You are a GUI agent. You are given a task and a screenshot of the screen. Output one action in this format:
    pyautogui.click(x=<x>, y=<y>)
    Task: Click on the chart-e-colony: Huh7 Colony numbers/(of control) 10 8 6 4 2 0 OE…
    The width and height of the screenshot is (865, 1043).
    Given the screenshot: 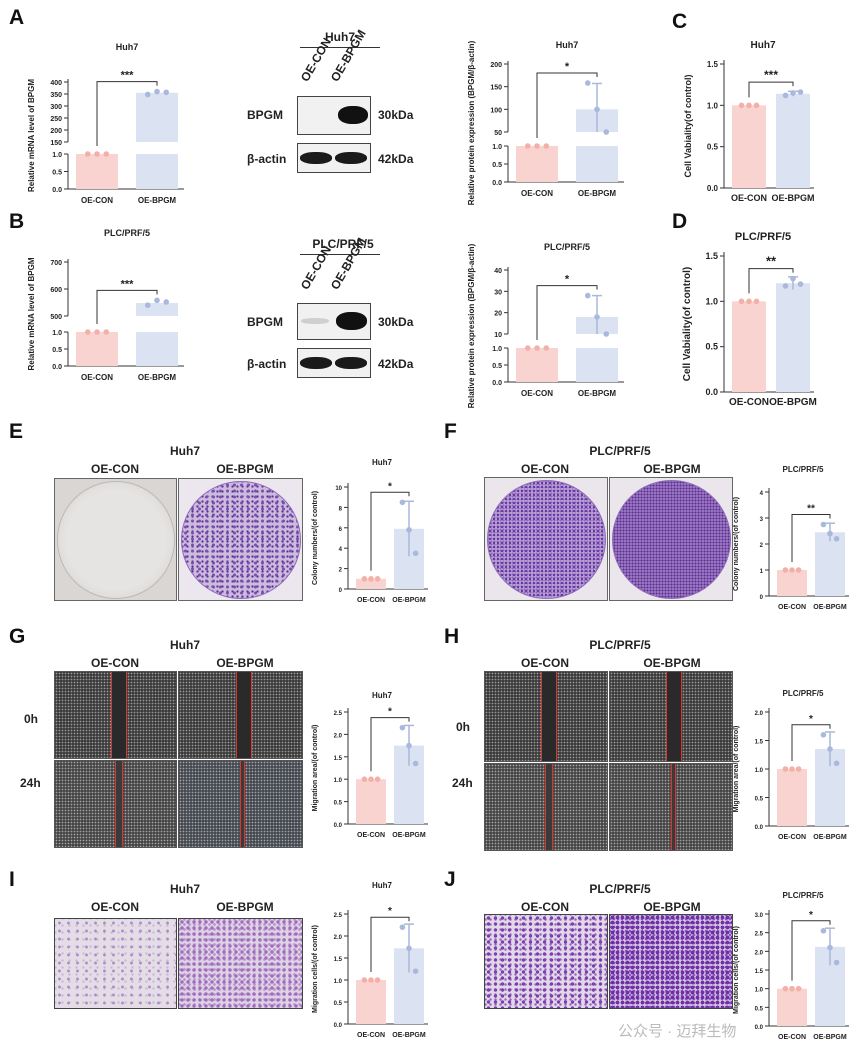 What is the action you would take?
    pyautogui.click(x=370, y=531)
    